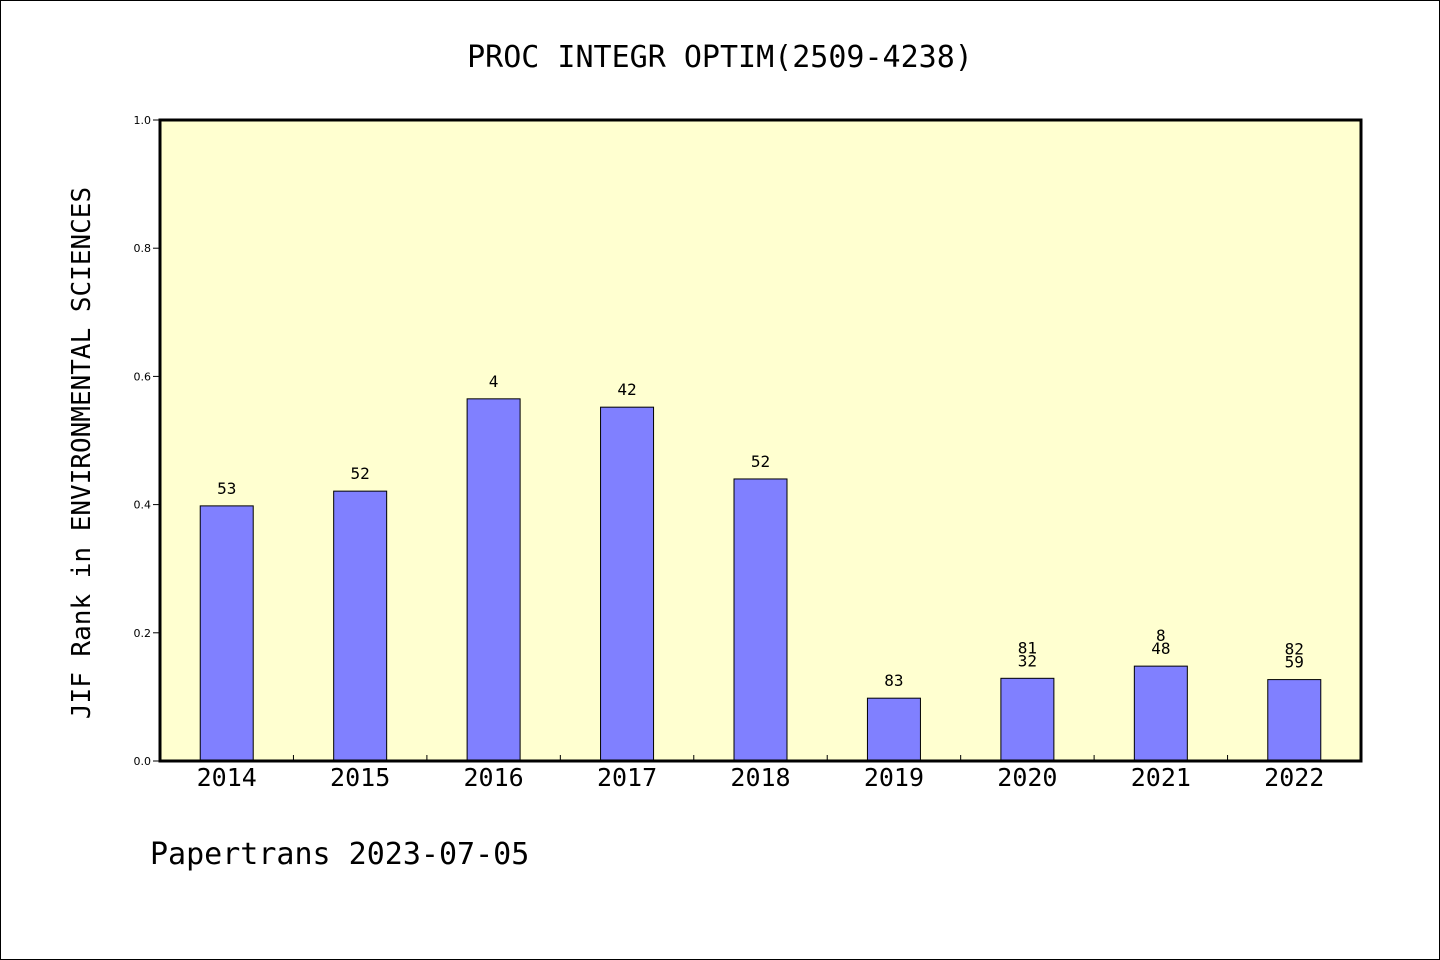  What do you see at coordinates (82, 453) in the screenshot?
I see `y-axis-label: JIF Rank in ENVIRONMENTAL SCIENCES` at bounding box center [82, 453].